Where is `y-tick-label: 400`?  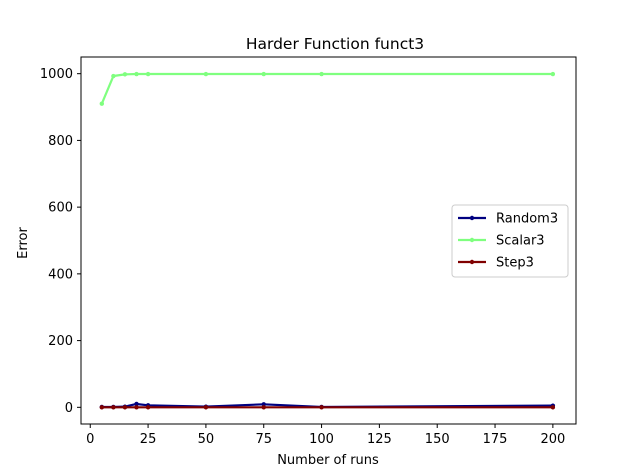 y-tick-label: 400 is located at coordinates (60, 274).